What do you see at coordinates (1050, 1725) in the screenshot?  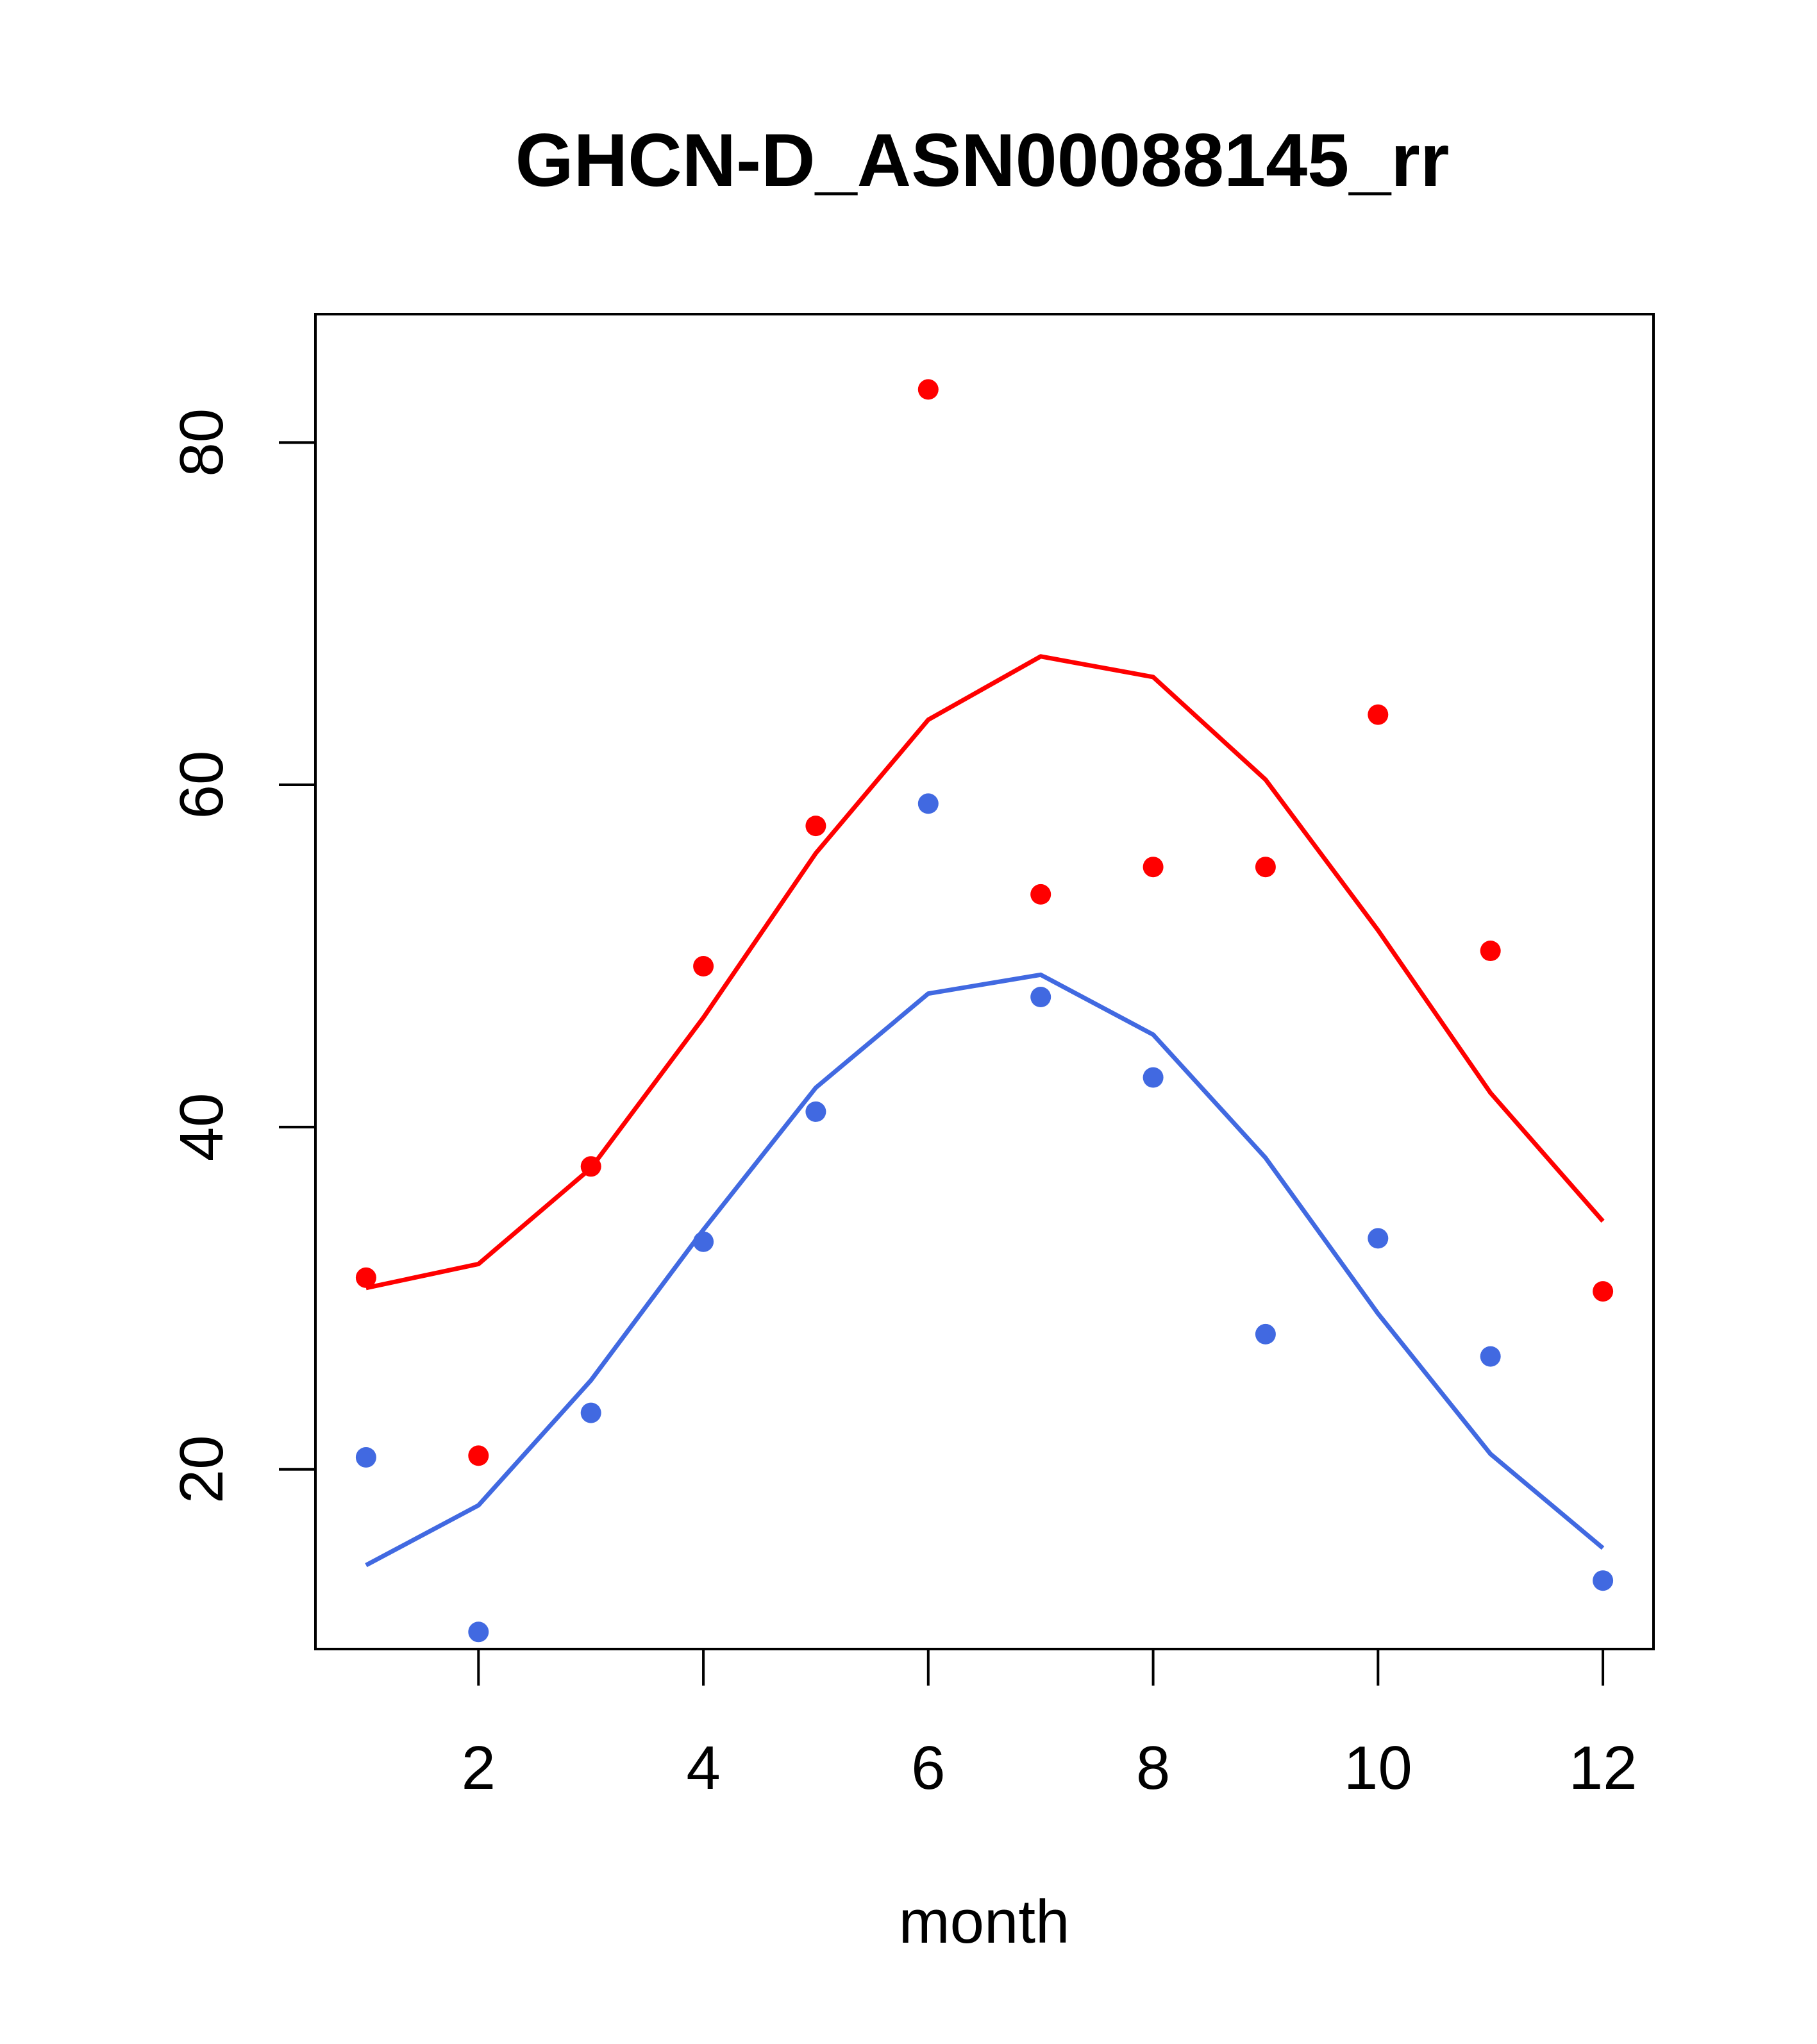 I see `x-axis: 2 4 6 8 10 12` at bounding box center [1050, 1725].